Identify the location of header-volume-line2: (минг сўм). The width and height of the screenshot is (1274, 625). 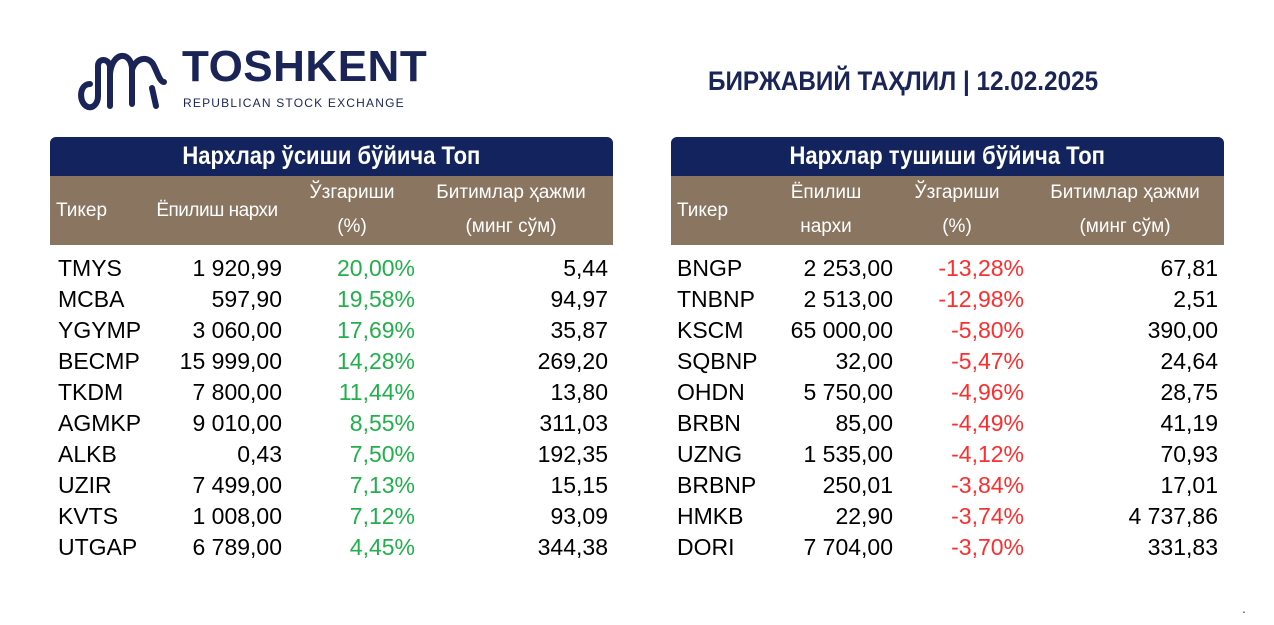
(511, 226).